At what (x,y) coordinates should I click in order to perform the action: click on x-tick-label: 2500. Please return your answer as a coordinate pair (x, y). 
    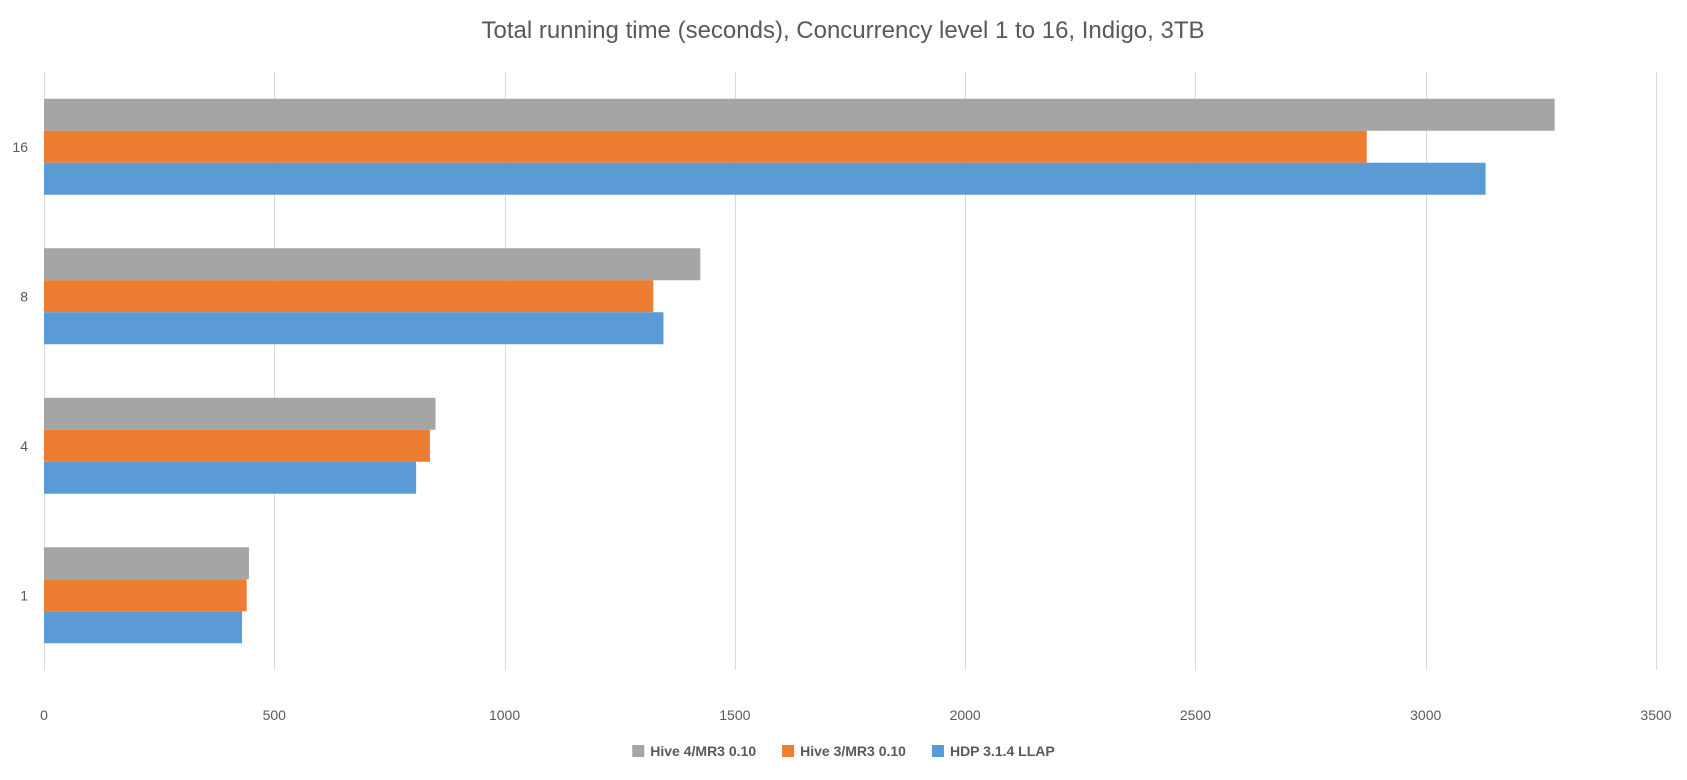
    Looking at the image, I should click on (1195, 715).